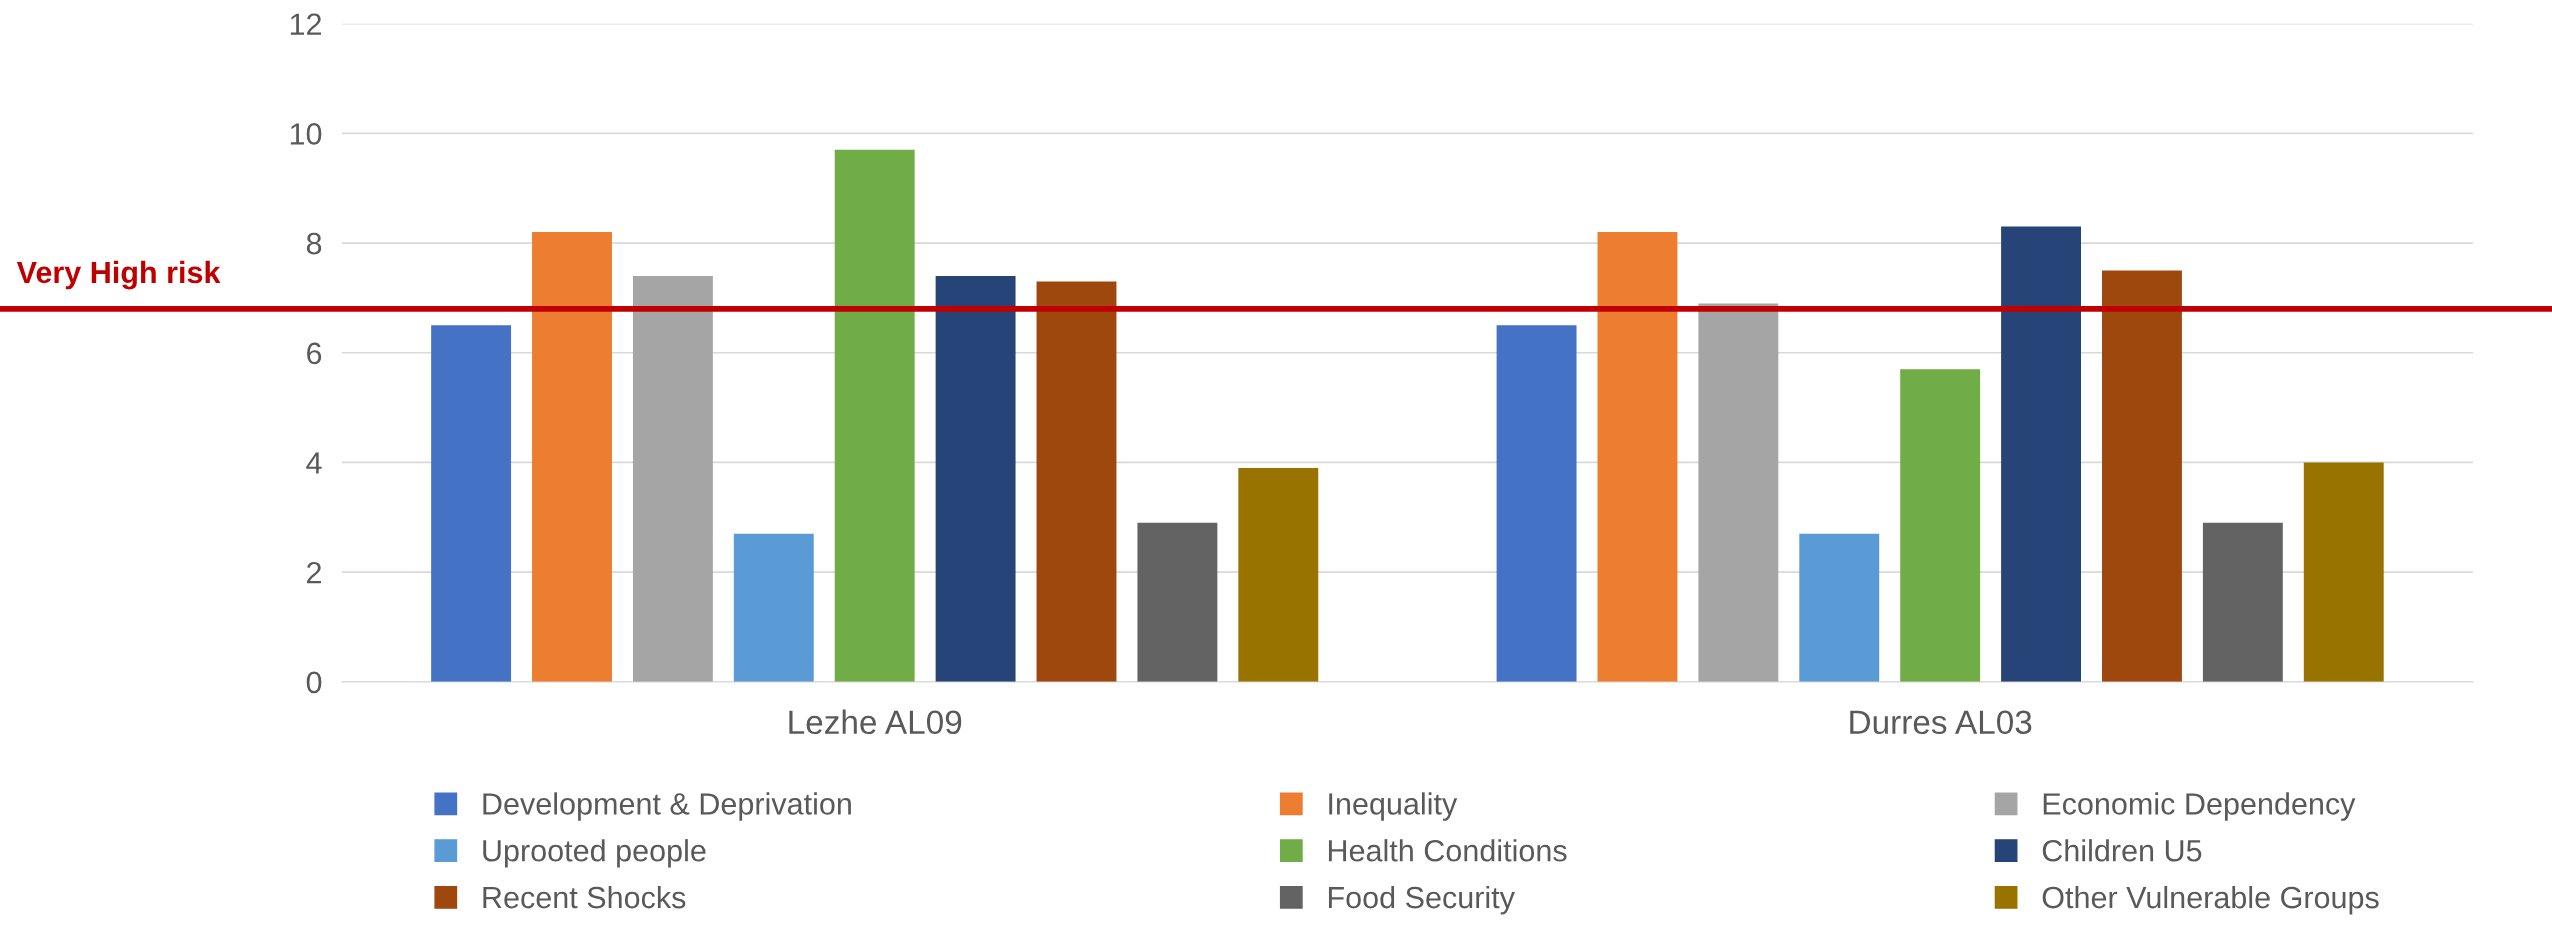  Describe the element at coordinates (118, 275) in the screenshot. I see `ref-line-label: Very High risk` at that location.